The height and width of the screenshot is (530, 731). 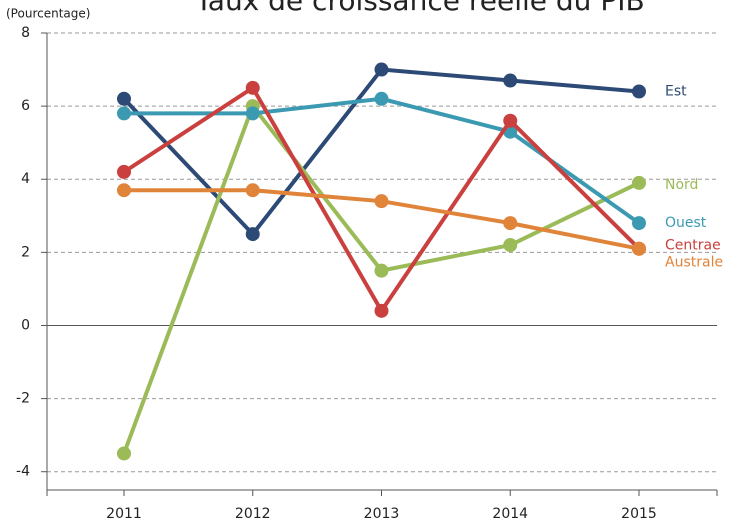 What do you see at coordinates (419, 8) in the screenshot?
I see `chart-title: Taux de croissance réelle du PIB` at bounding box center [419, 8].